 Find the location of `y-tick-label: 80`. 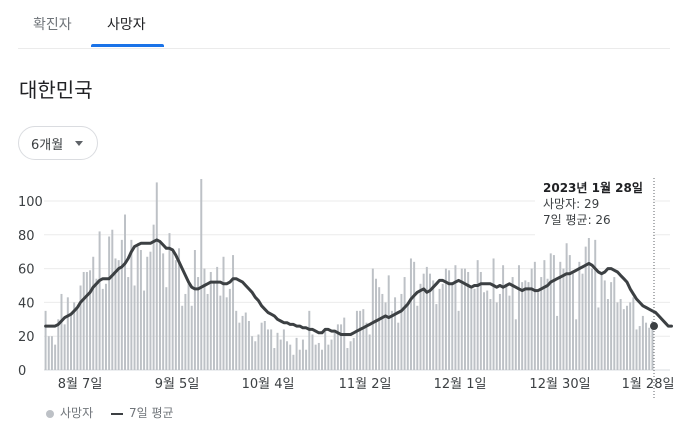

y-tick-label: 80 is located at coordinates (26, 236).